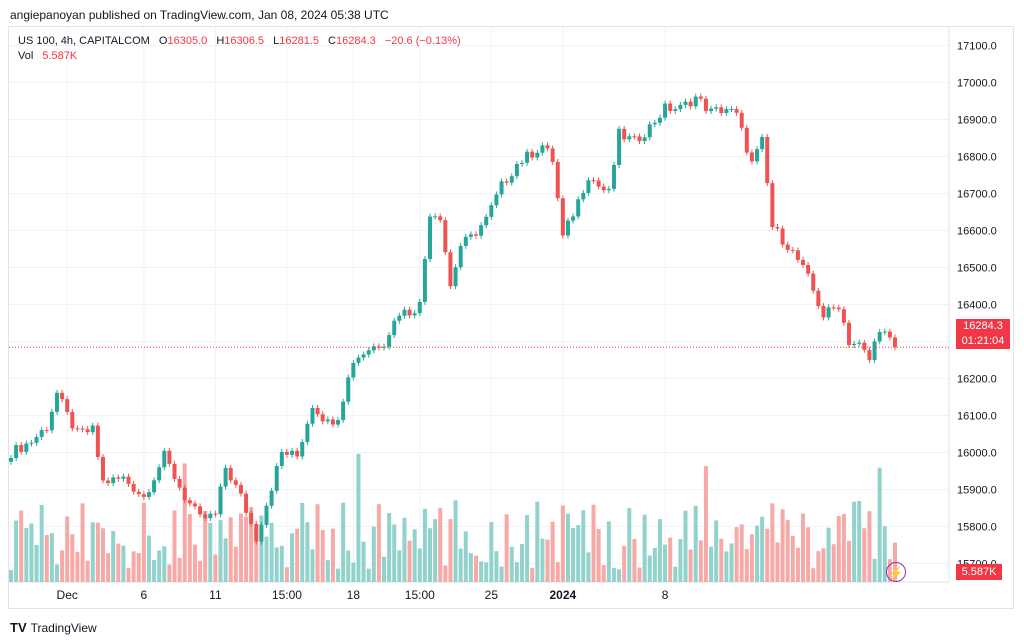 The height and width of the screenshot is (643, 1024). Describe the element at coordinates (977, 195) in the screenshot. I see `y-tick-label: 16700.0` at that location.